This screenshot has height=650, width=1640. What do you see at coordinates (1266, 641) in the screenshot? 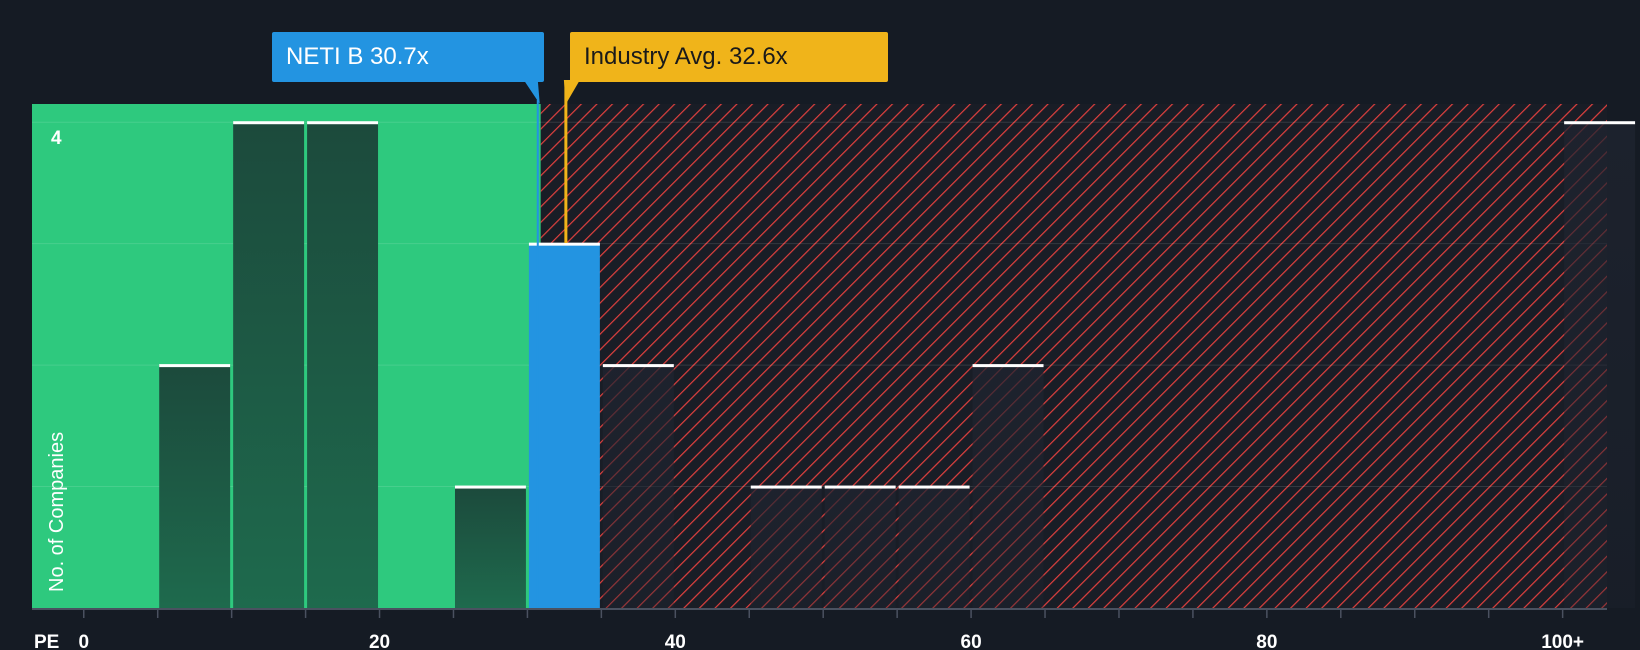
I see `x-tick-label-80: 80` at bounding box center [1266, 641].